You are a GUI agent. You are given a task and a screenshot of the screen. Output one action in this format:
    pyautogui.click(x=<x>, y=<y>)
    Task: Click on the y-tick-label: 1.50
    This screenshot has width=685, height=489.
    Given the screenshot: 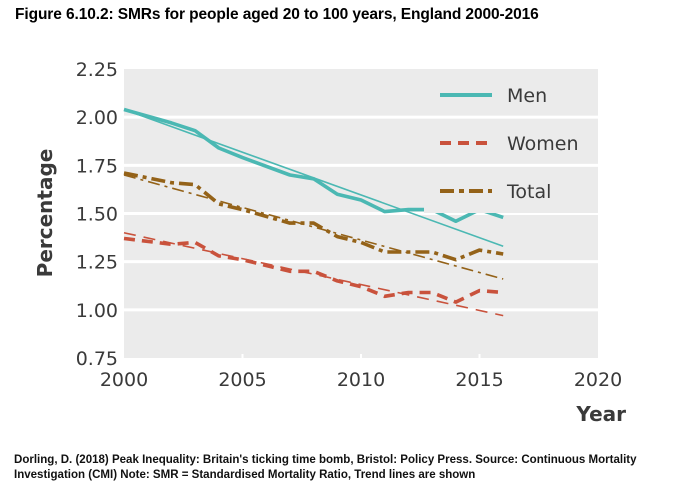 What is the action you would take?
    pyautogui.click(x=97, y=215)
    